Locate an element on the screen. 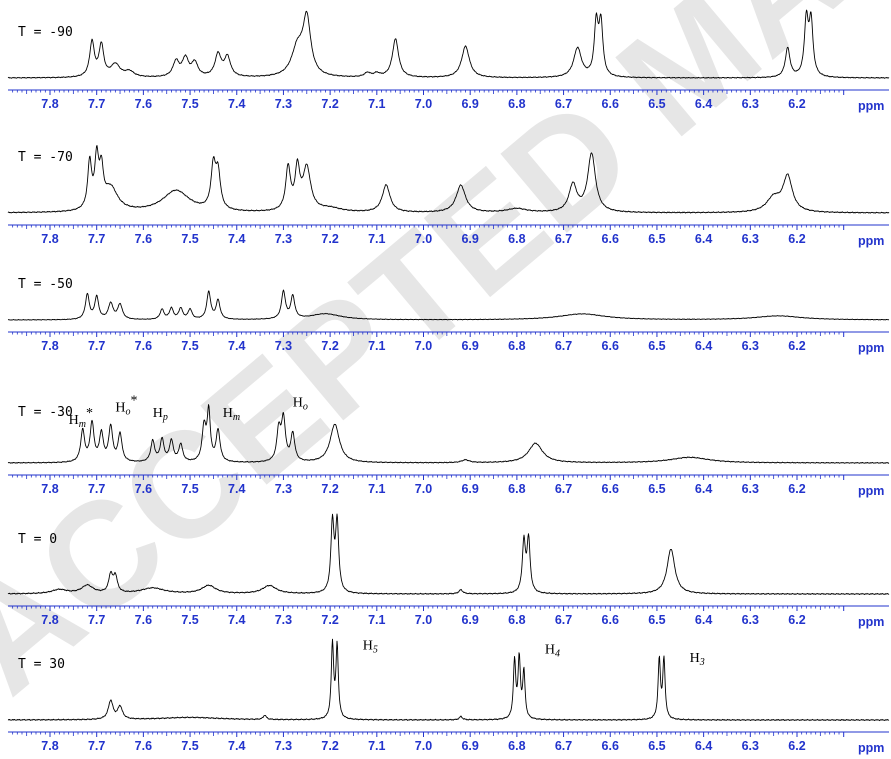 Image resolution: width=891 pixels, height=759 pixels. annotation-subscript: 5 is located at coordinates (375, 649).